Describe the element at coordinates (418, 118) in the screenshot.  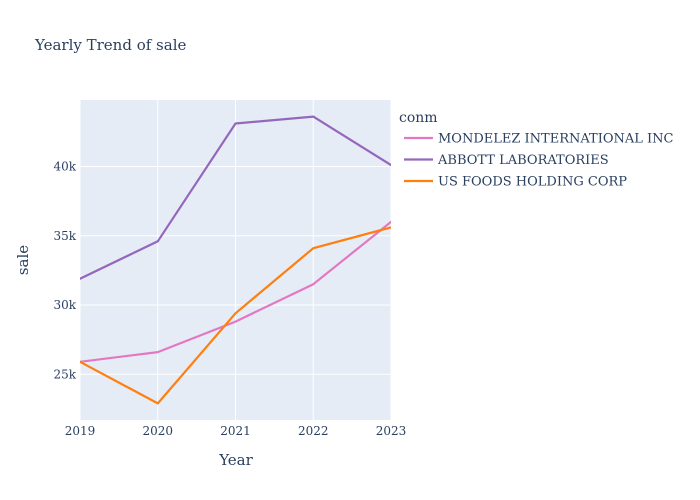
I see `legend-title: conm` at that location.